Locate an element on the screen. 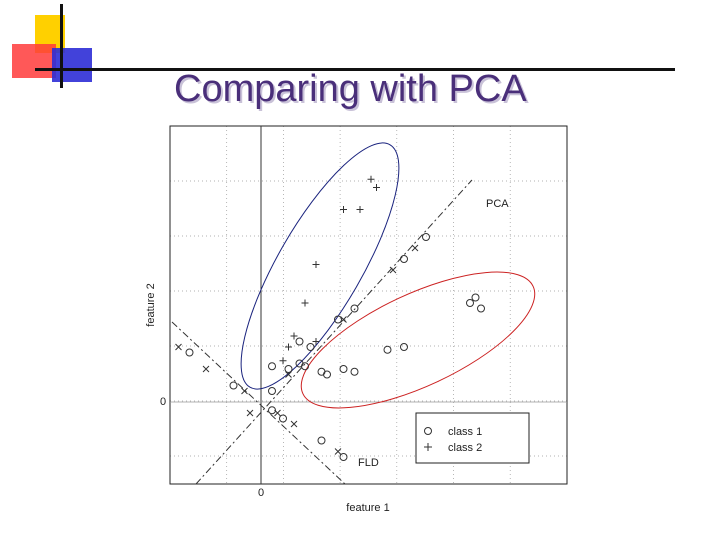 This screenshot has height=540, width=720. fld-annotation: FLD is located at coordinates (368, 463).